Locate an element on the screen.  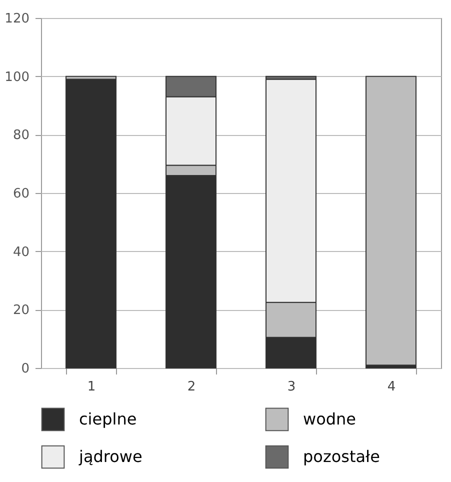
y-tick-label: 0 is located at coordinates (25, 369).